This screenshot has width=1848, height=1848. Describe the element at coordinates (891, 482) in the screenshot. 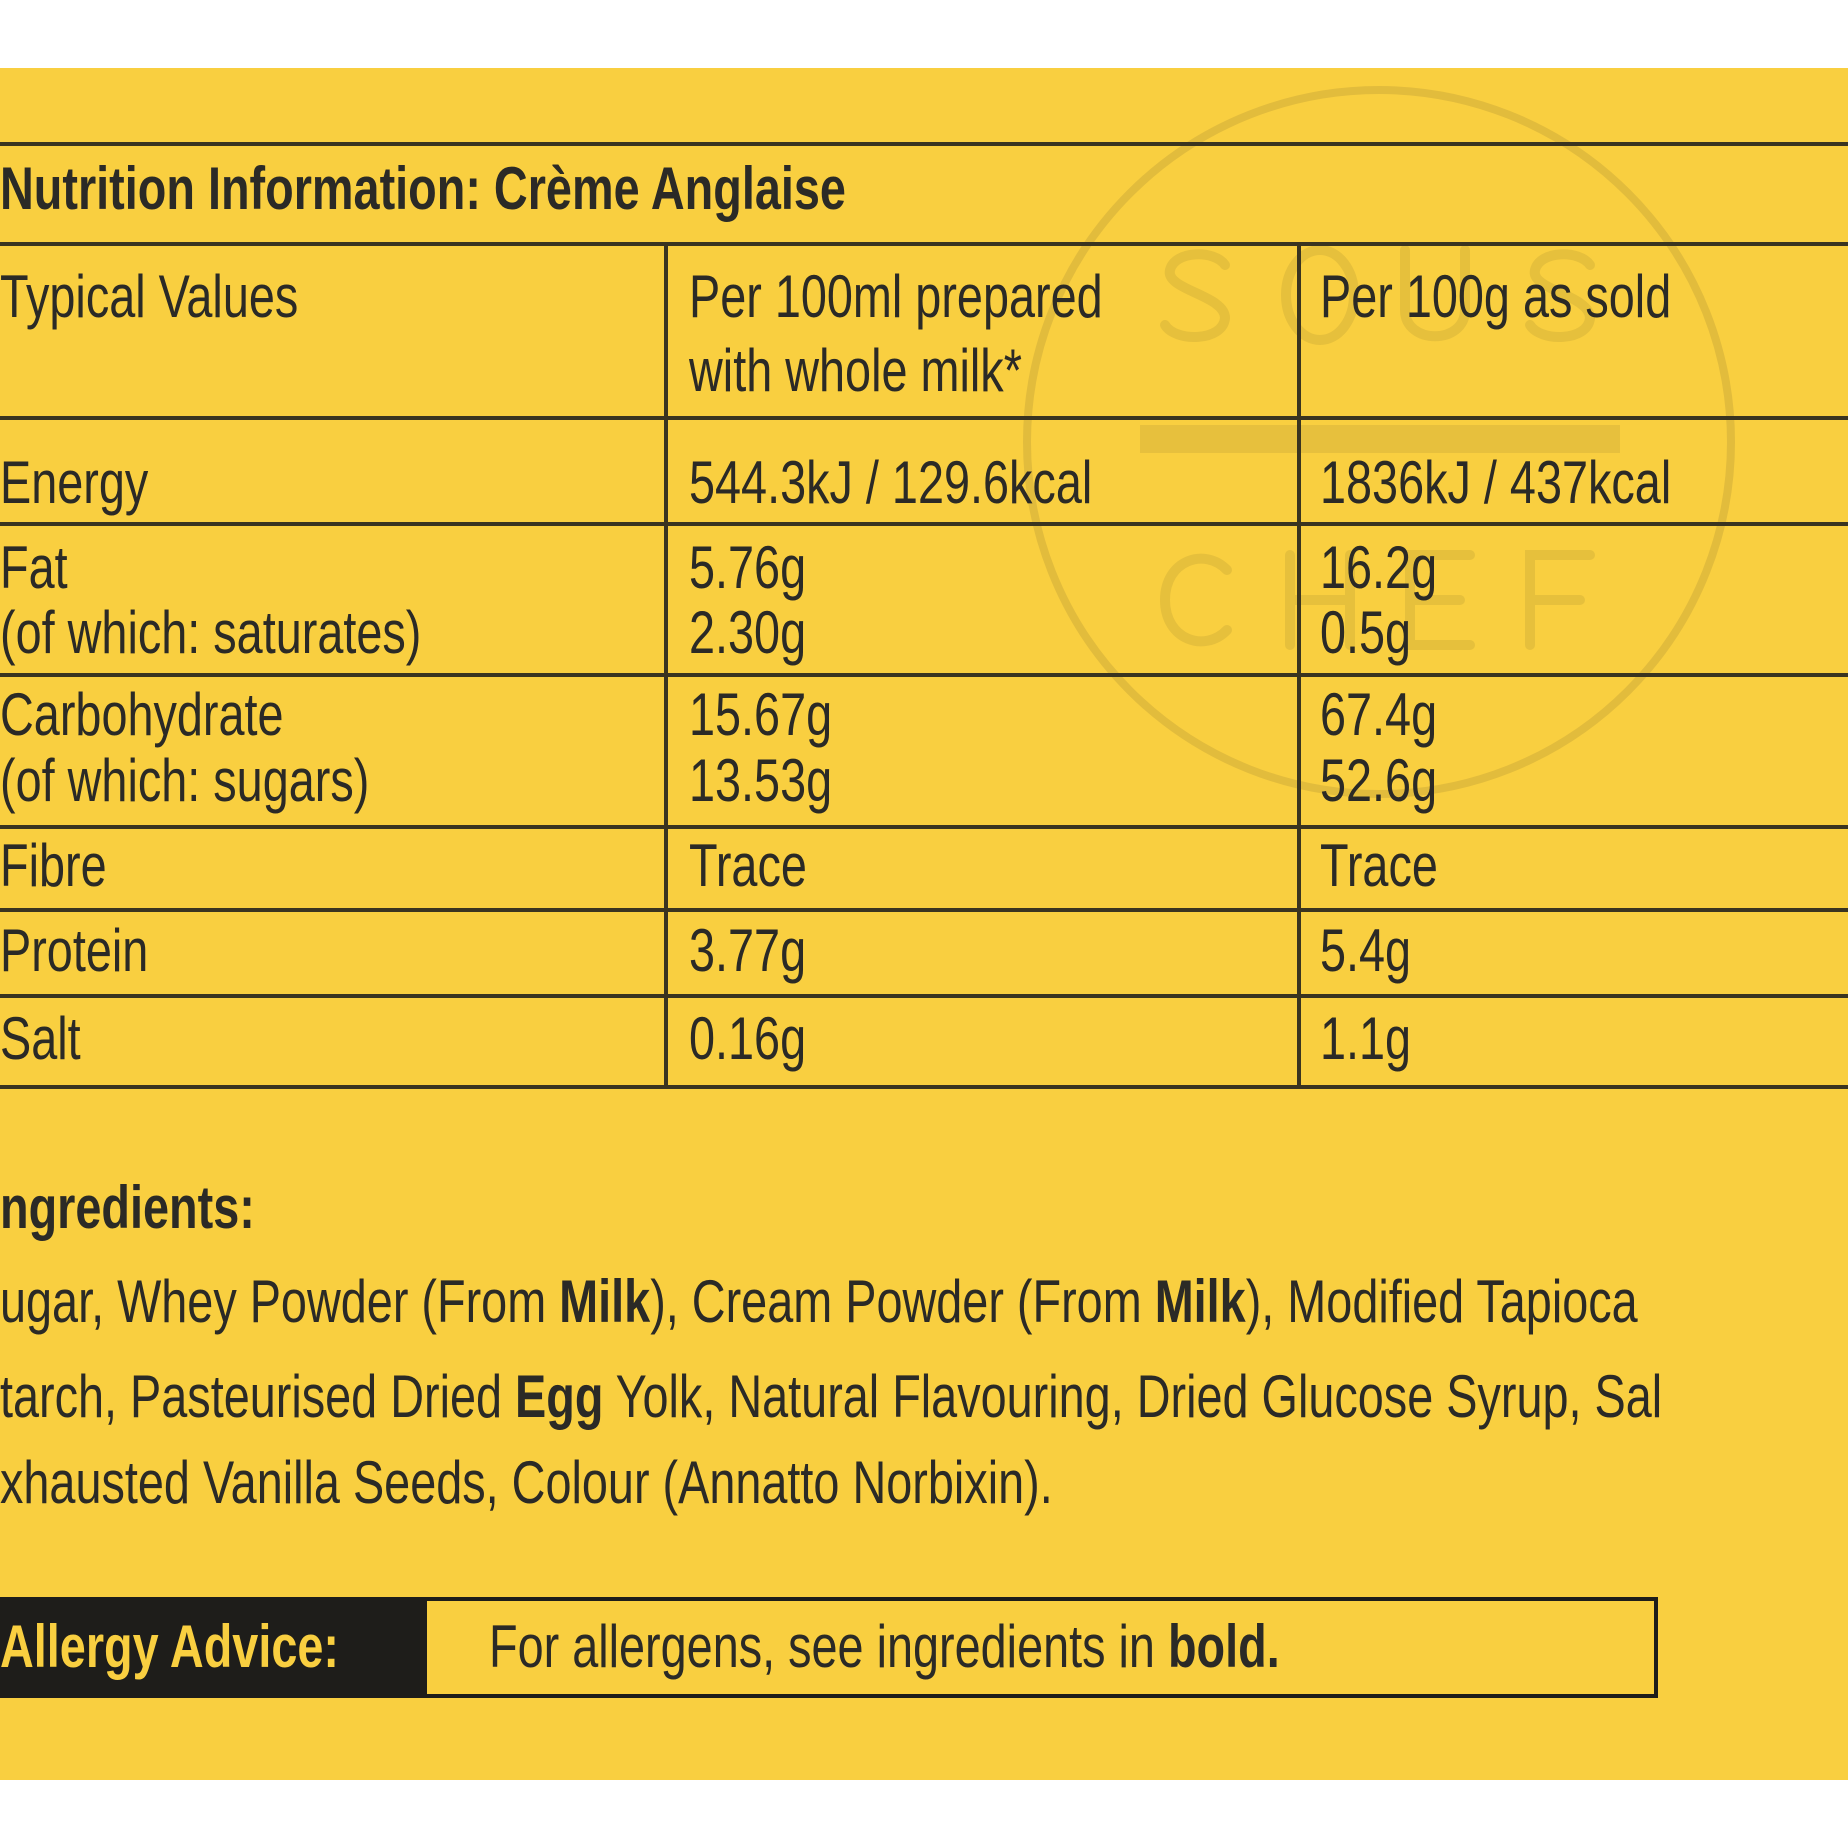

I see `cell-energy-100ml: 544.3kJ / 129.6kcal` at that location.